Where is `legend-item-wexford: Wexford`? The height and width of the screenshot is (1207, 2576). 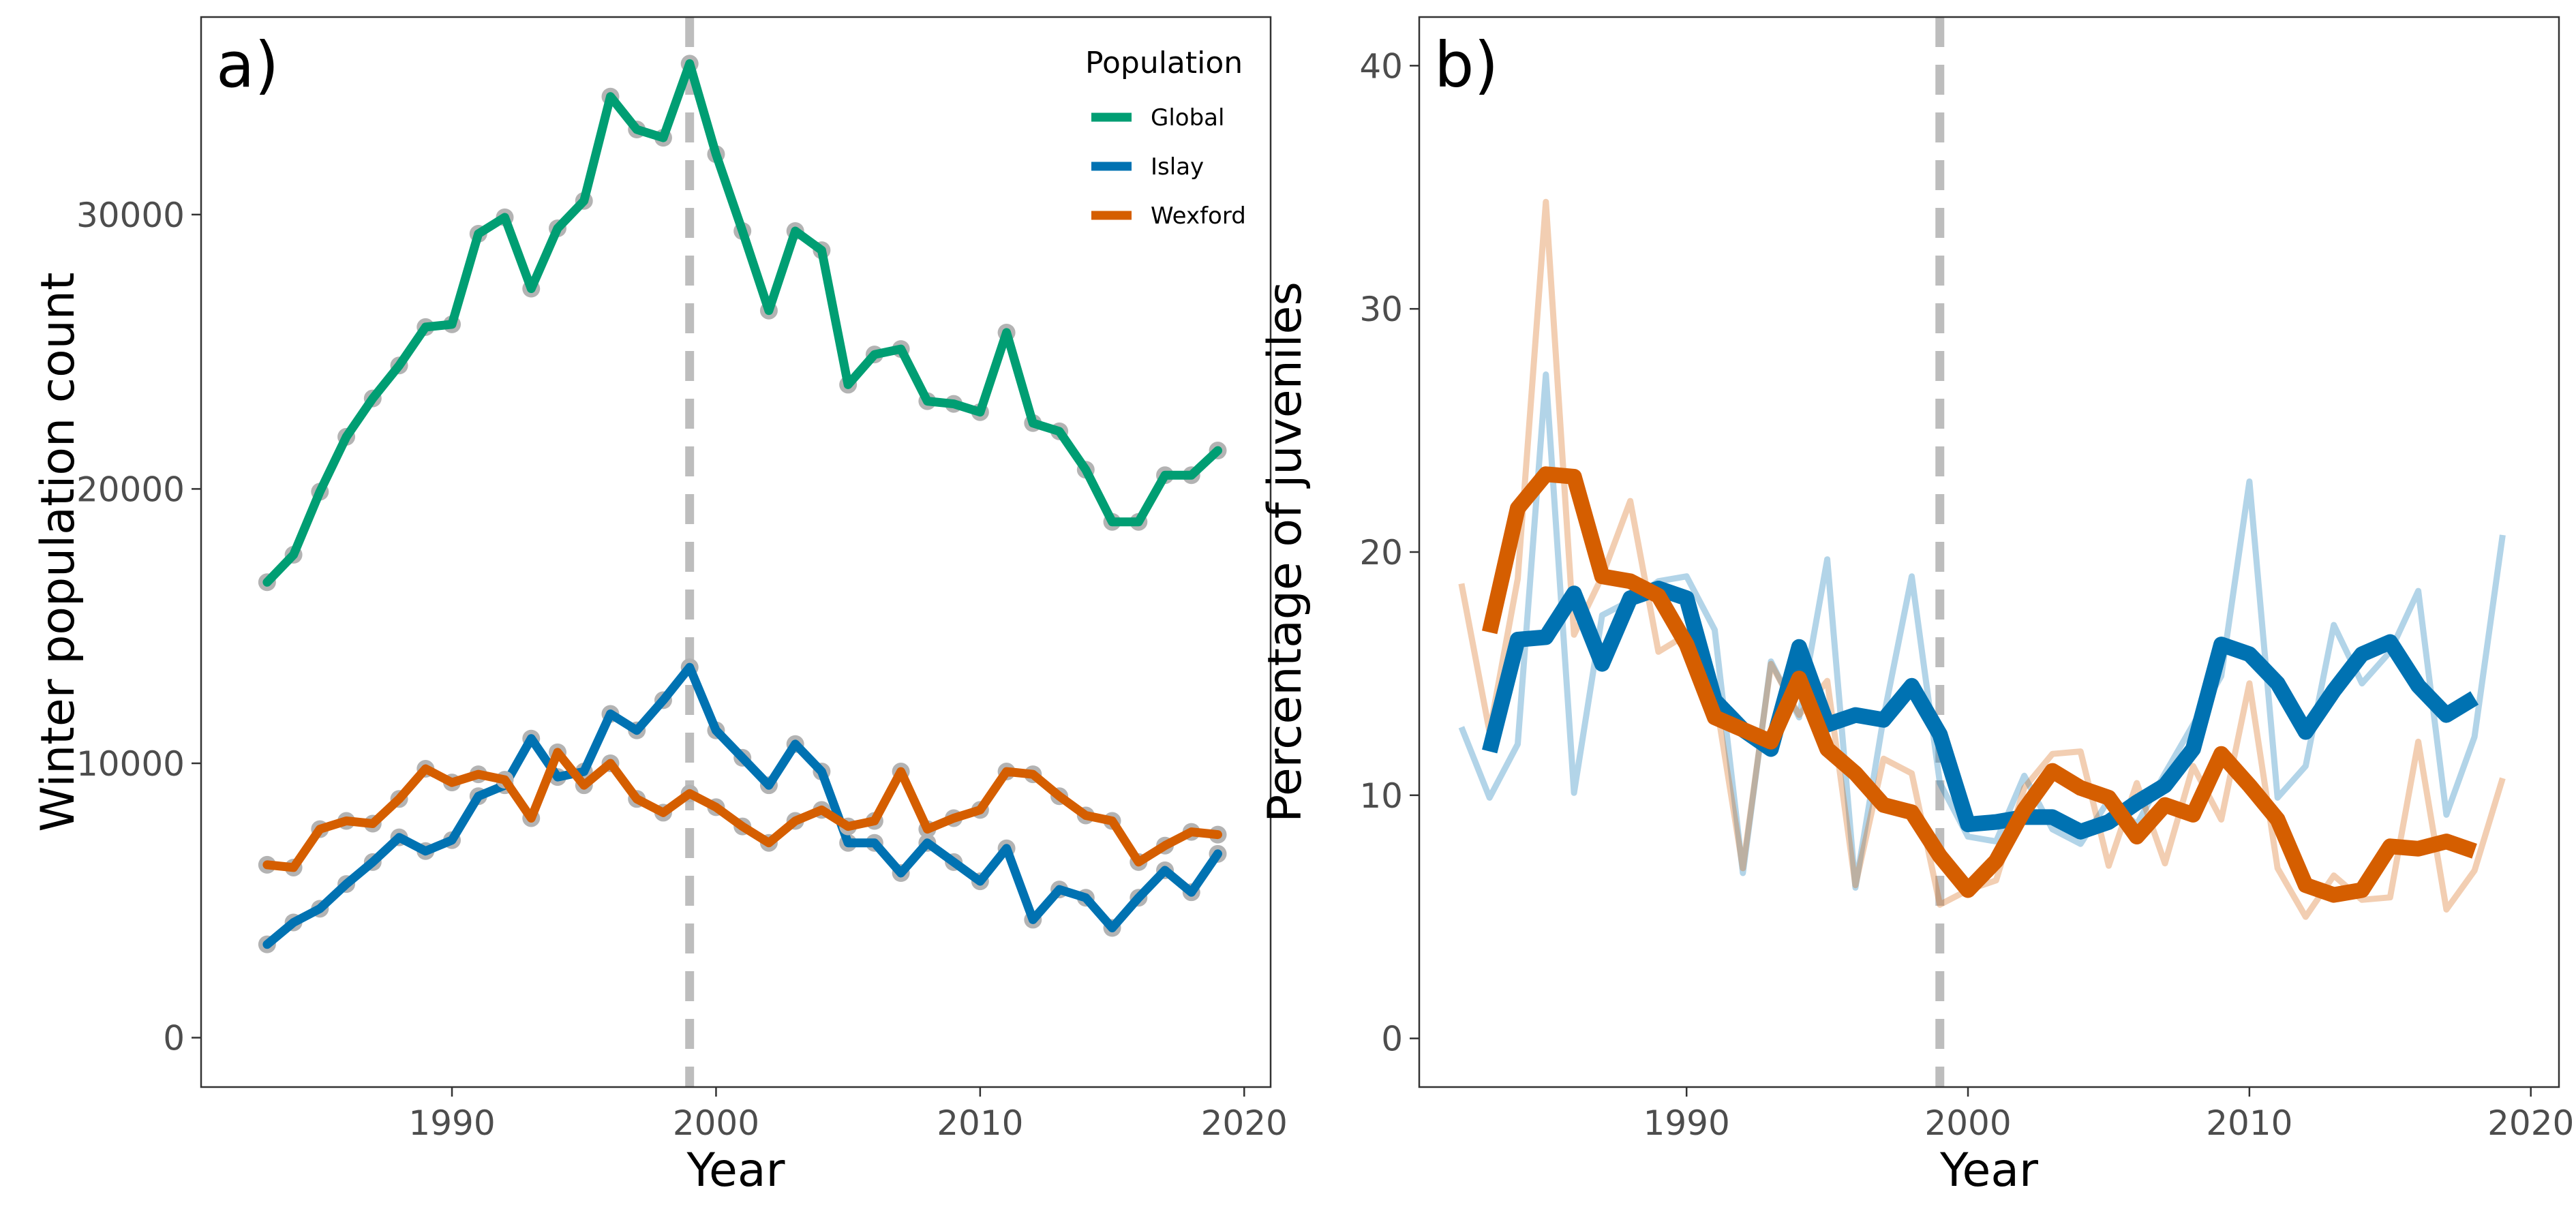
legend-item-wexford: Wexford is located at coordinates (1168, 216).